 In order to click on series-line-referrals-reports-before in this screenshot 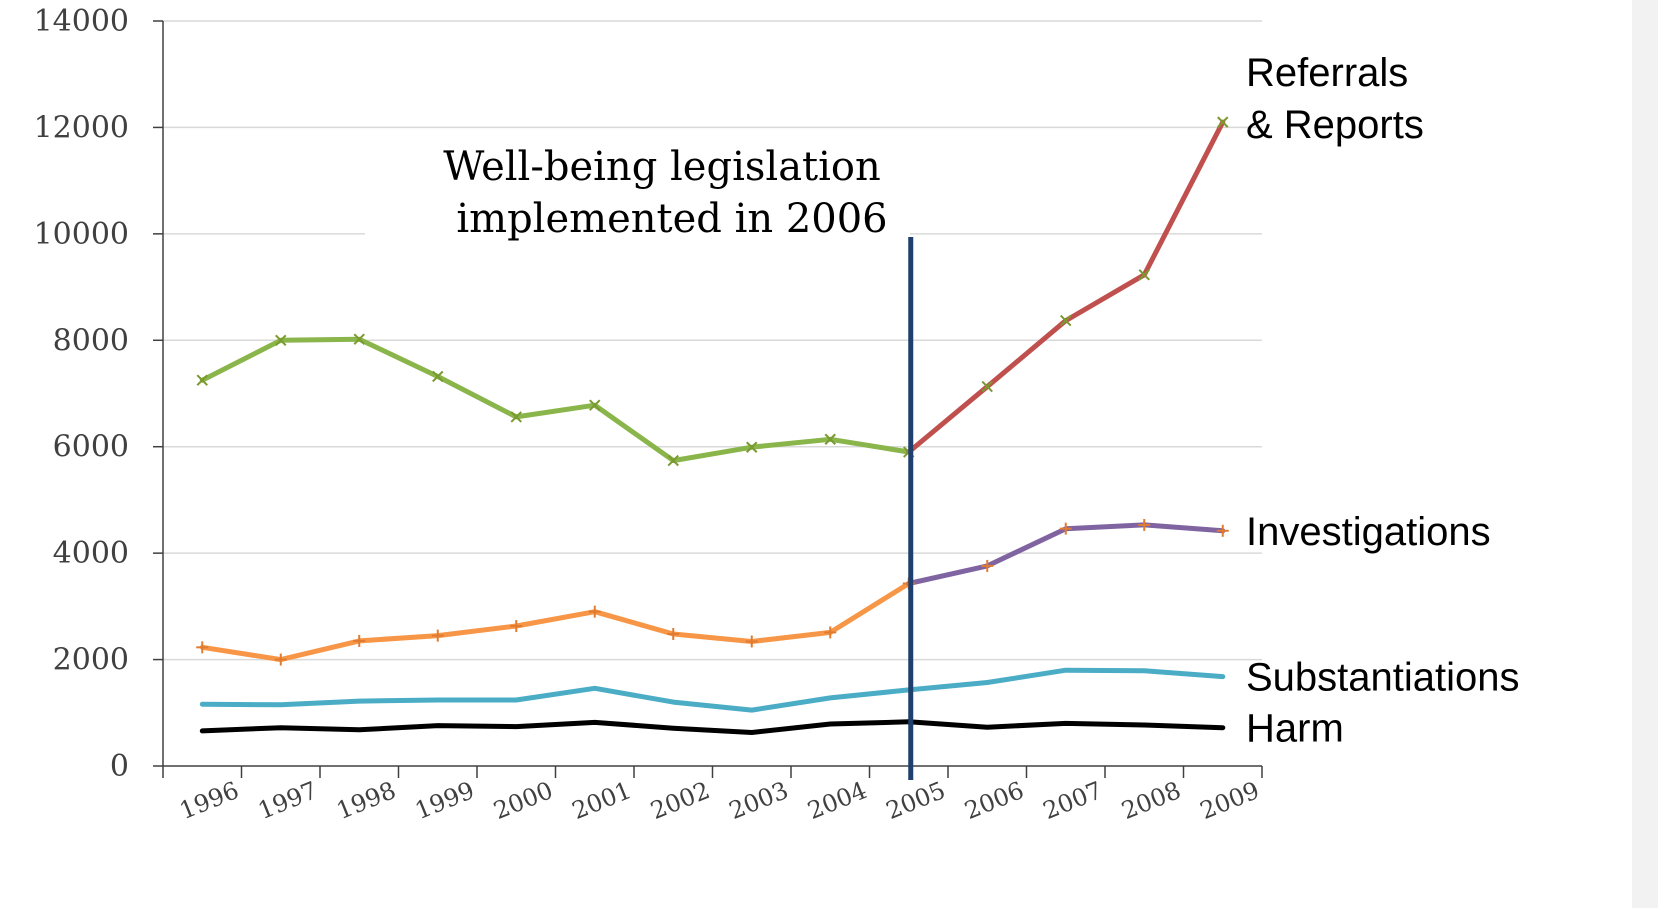, I will do `click(555, 400)`.